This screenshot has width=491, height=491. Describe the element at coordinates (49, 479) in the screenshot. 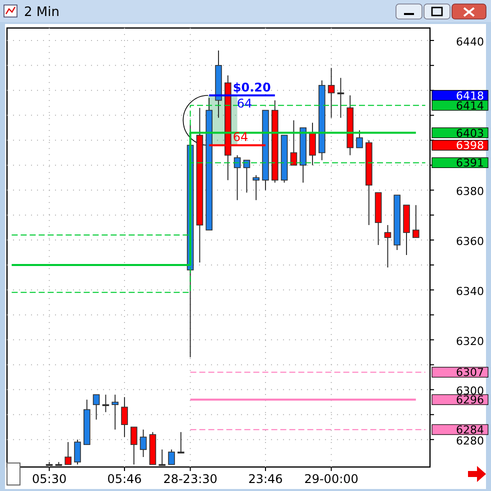

I see `x-tick-label: 05:30` at that location.